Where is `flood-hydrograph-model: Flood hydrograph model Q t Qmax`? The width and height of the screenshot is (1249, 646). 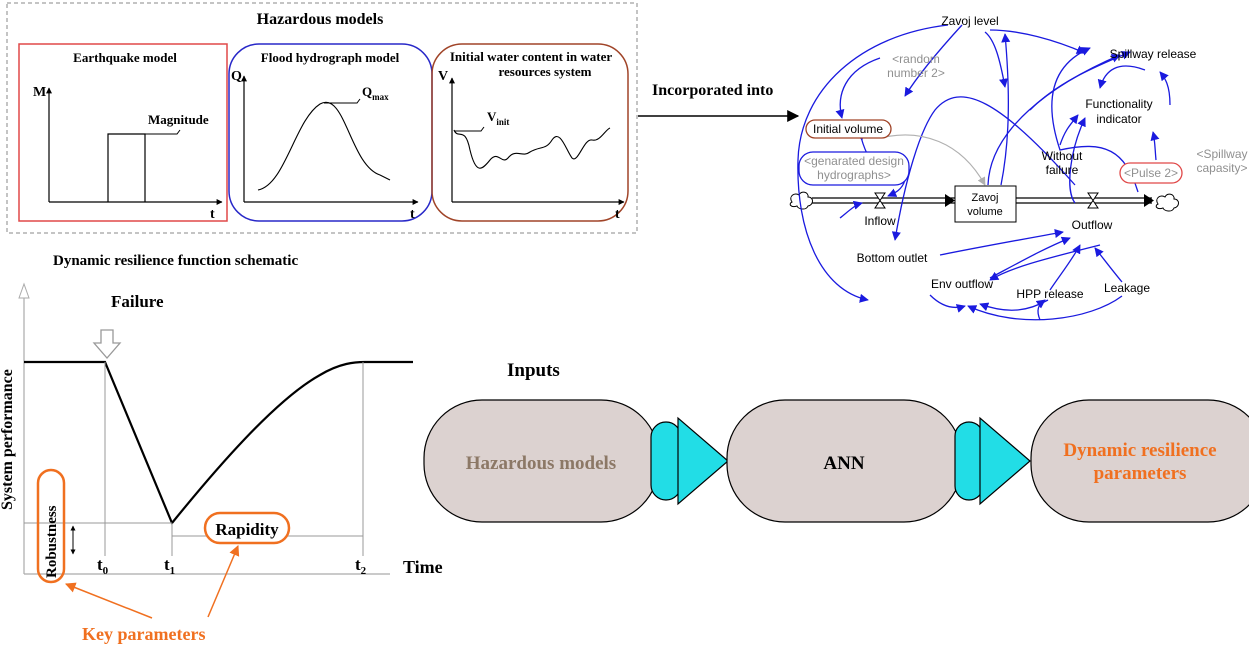 flood-hydrograph-model: Flood hydrograph model Q t Qmax is located at coordinates (330, 132).